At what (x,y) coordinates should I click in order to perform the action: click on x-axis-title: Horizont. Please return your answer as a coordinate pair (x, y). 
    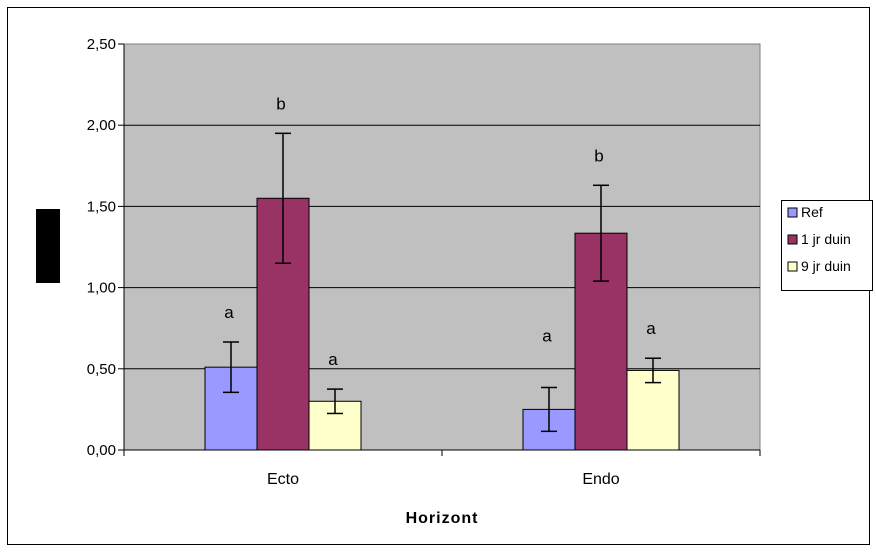
    Looking at the image, I should click on (442, 518).